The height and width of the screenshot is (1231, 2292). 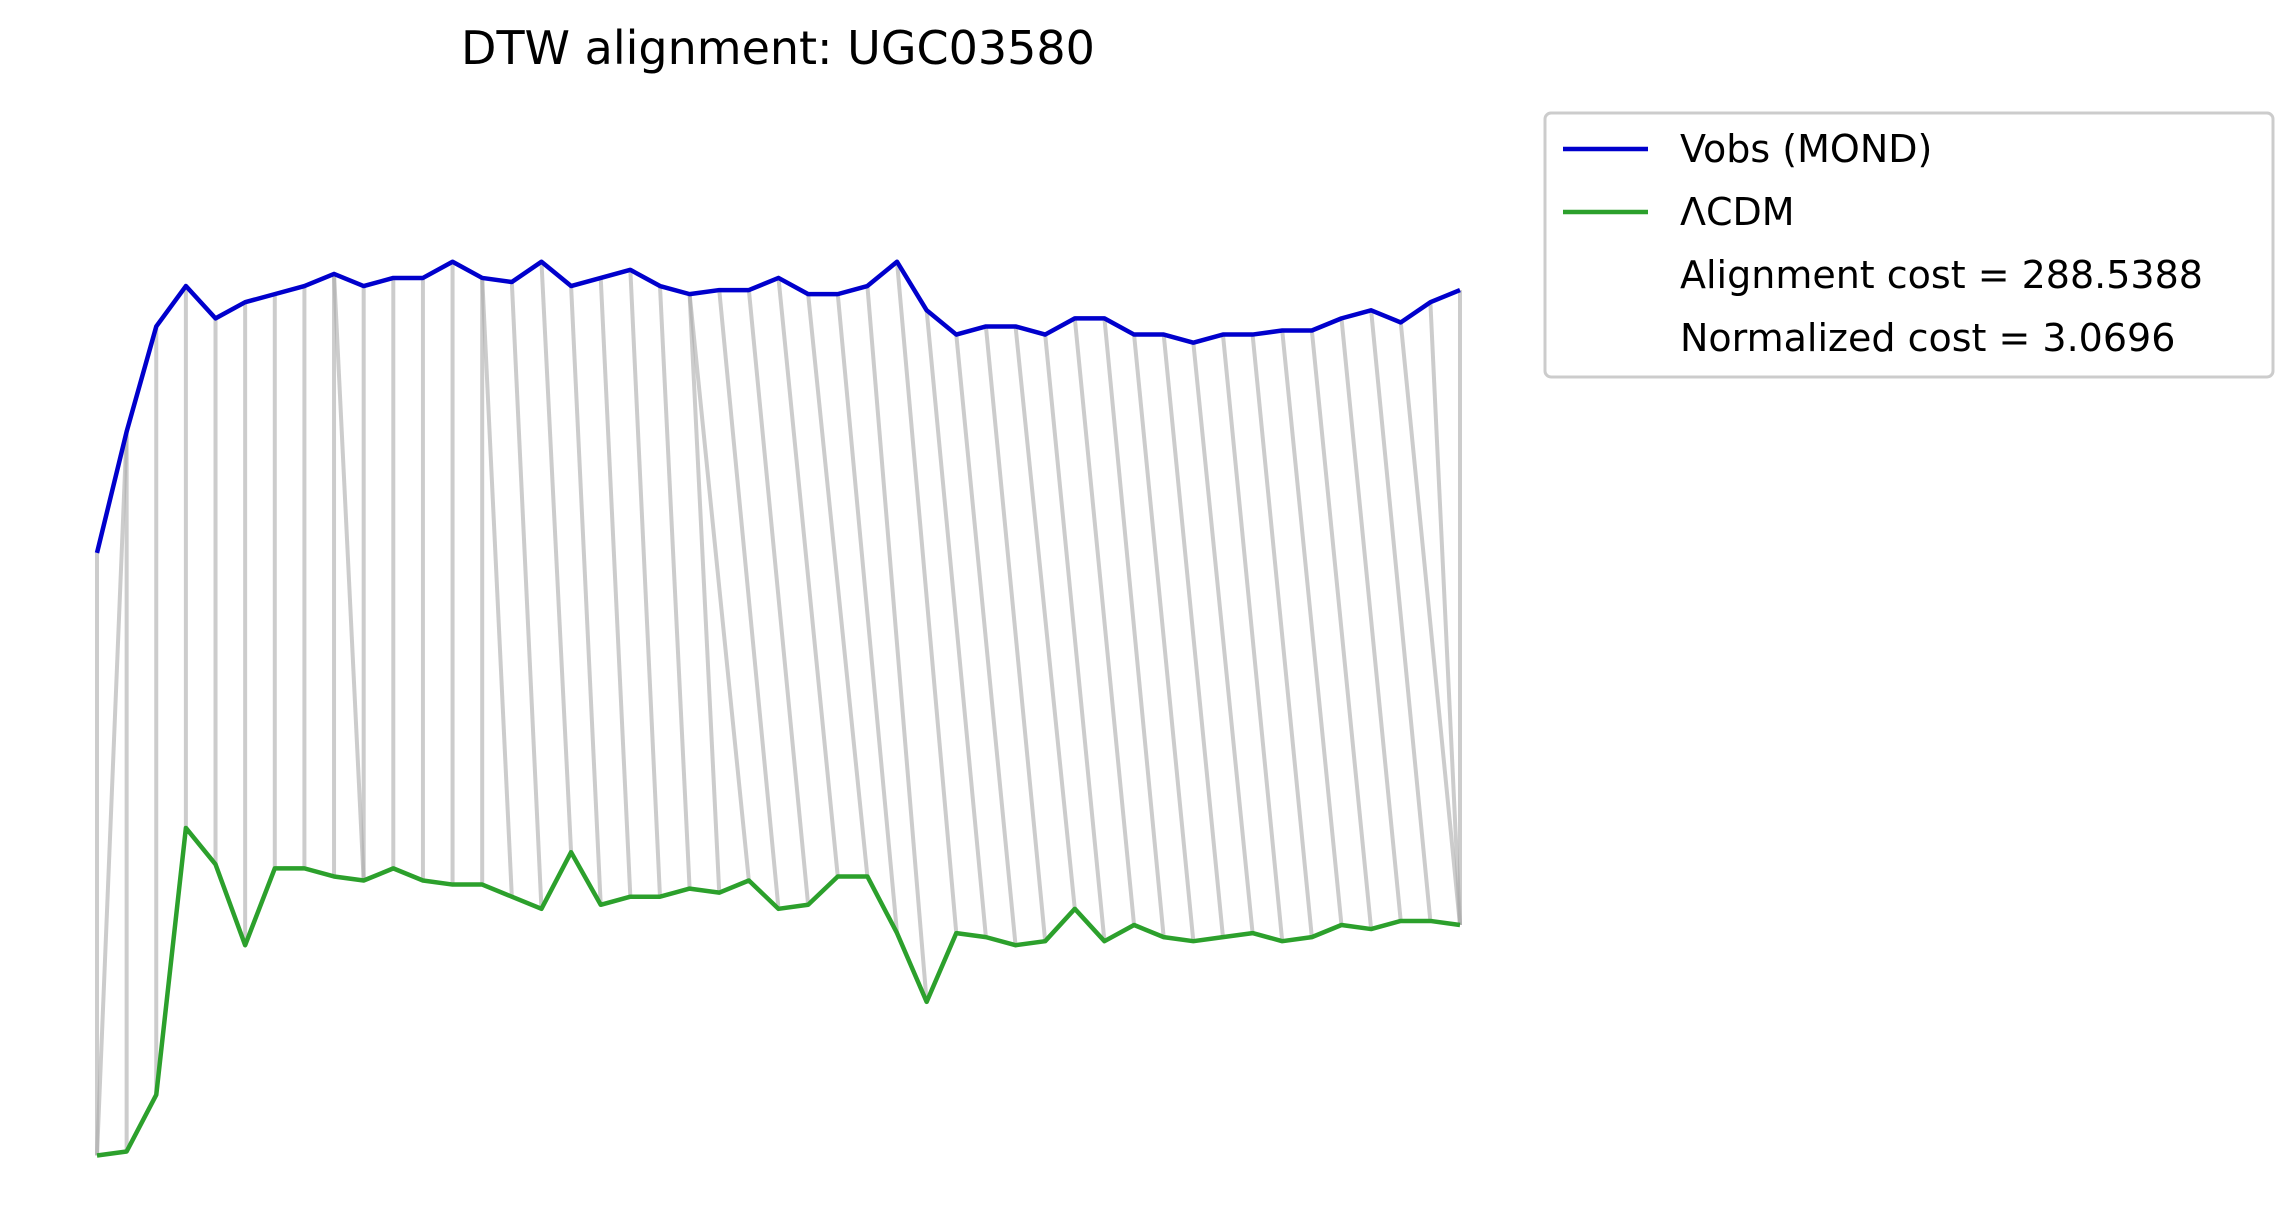 What do you see at coordinates (778, 48) in the screenshot?
I see `chart-title: DTW alignment: UGC03580` at bounding box center [778, 48].